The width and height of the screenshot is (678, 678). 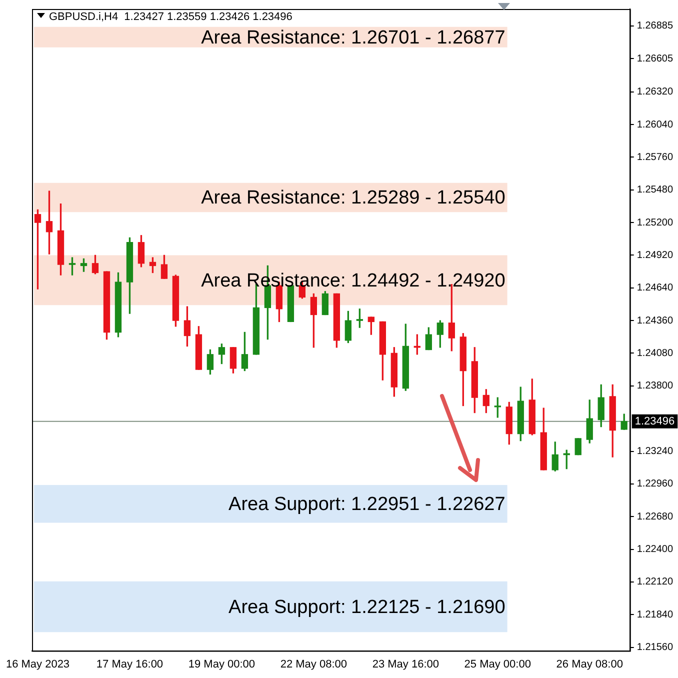 What do you see at coordinates (655, 516) in the screenshot?
I see `y-tick-label: 1.22680` at bounding box center [655, 516].